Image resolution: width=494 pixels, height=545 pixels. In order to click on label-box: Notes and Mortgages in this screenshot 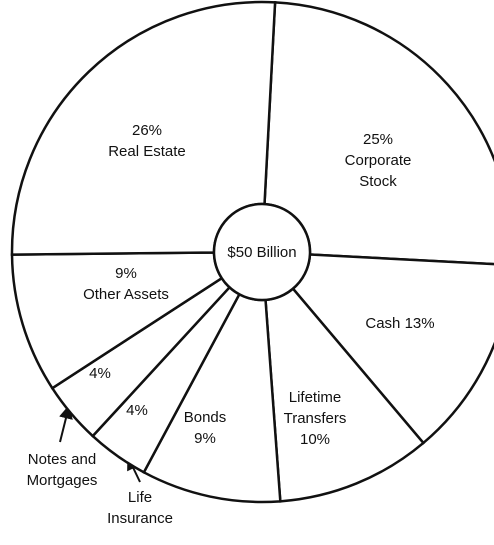, I will do `click(62, 470)`.